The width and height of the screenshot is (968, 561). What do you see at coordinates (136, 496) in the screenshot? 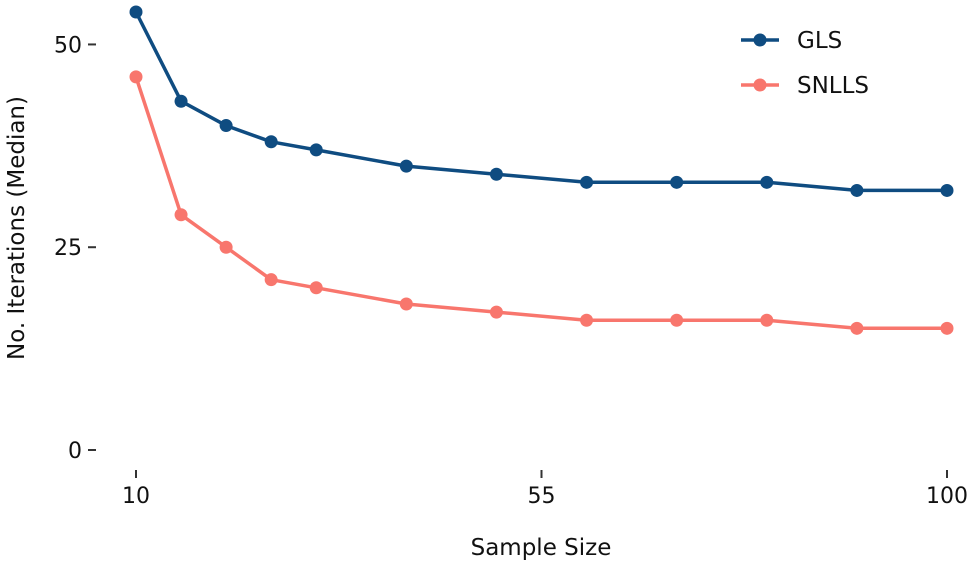
I see `x-tick-label: 10` at bounding box center [136, 496].